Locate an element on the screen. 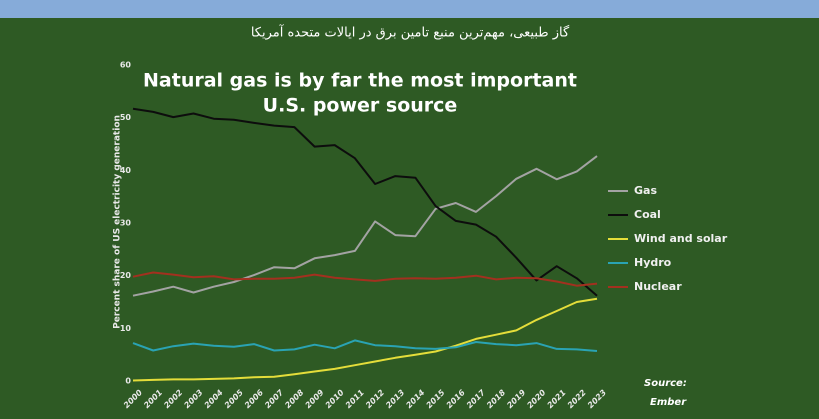 Image resolution: width=819 pixels, height=419 pixels. x-tick-label: 2000 is located at coordinates (133, 399).